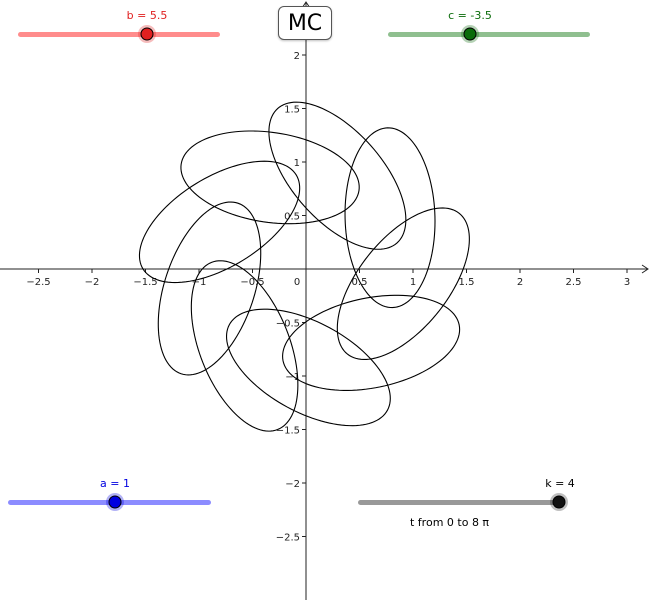 The width and height of the screenshot is (650, 603). I want to click on x-tick-label: 0, so click(297, 282).